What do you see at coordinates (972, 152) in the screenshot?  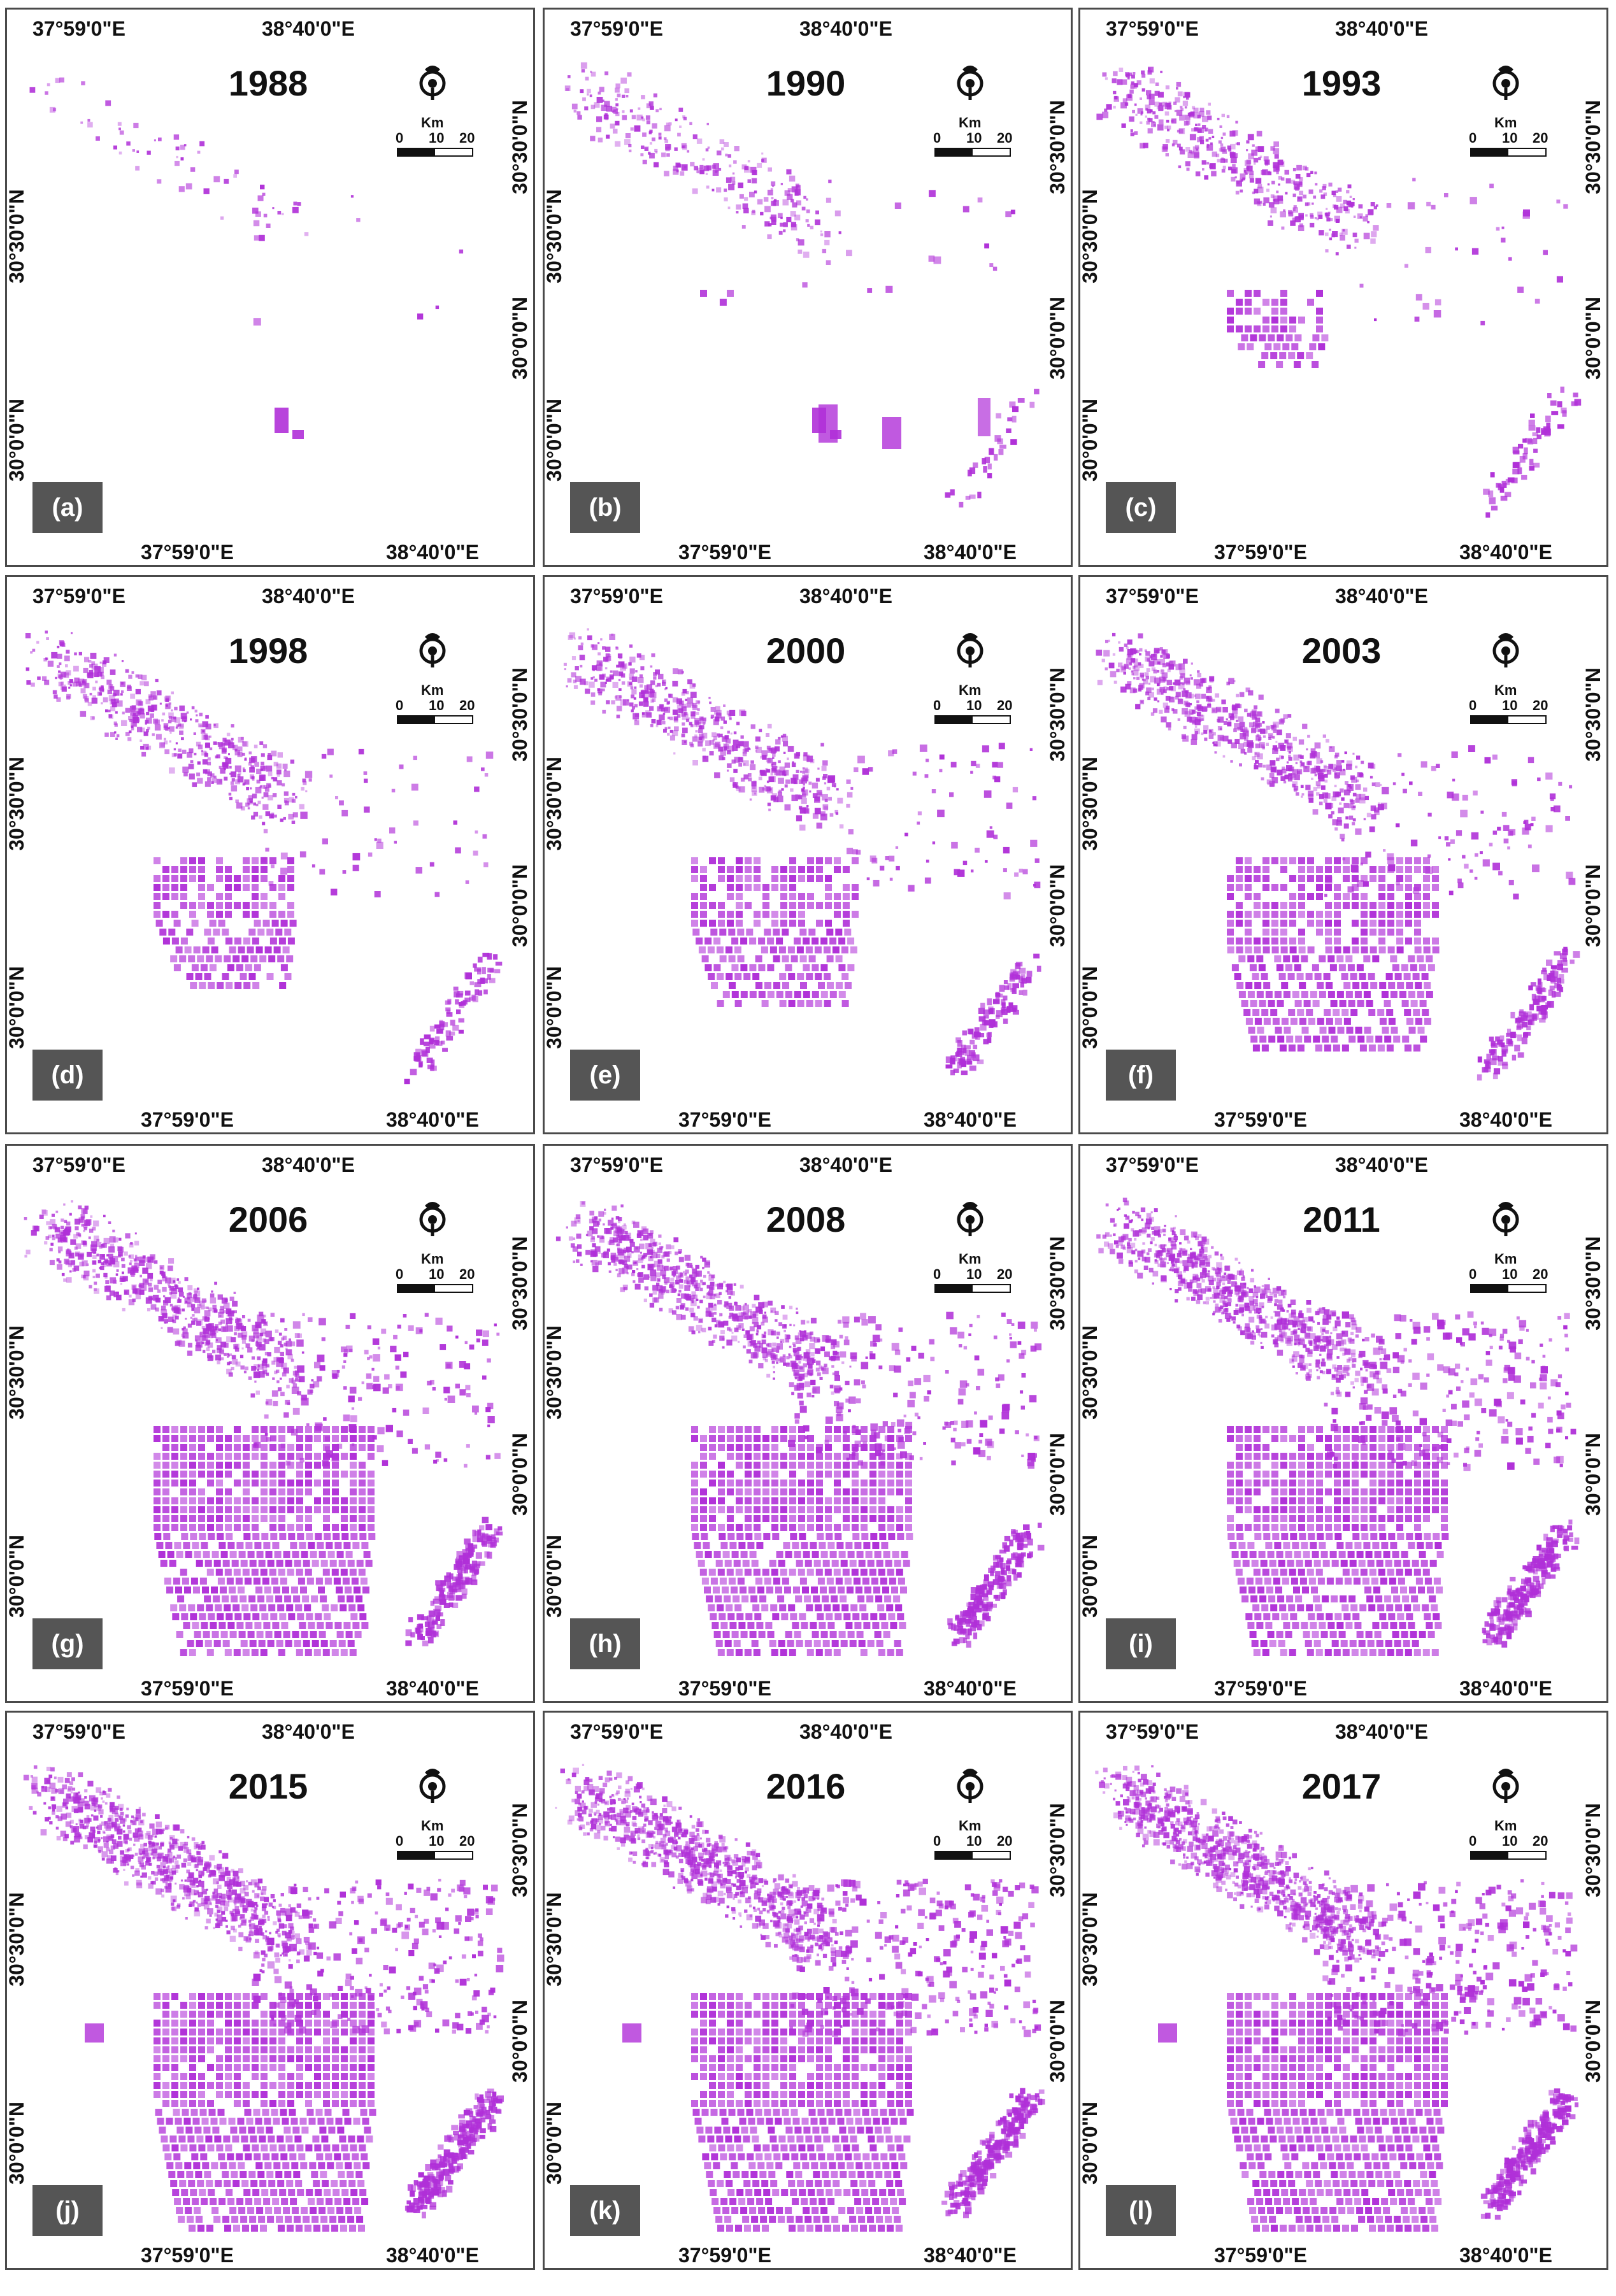 I see `scale-bar-graphic` at bounding box center [972, 152].